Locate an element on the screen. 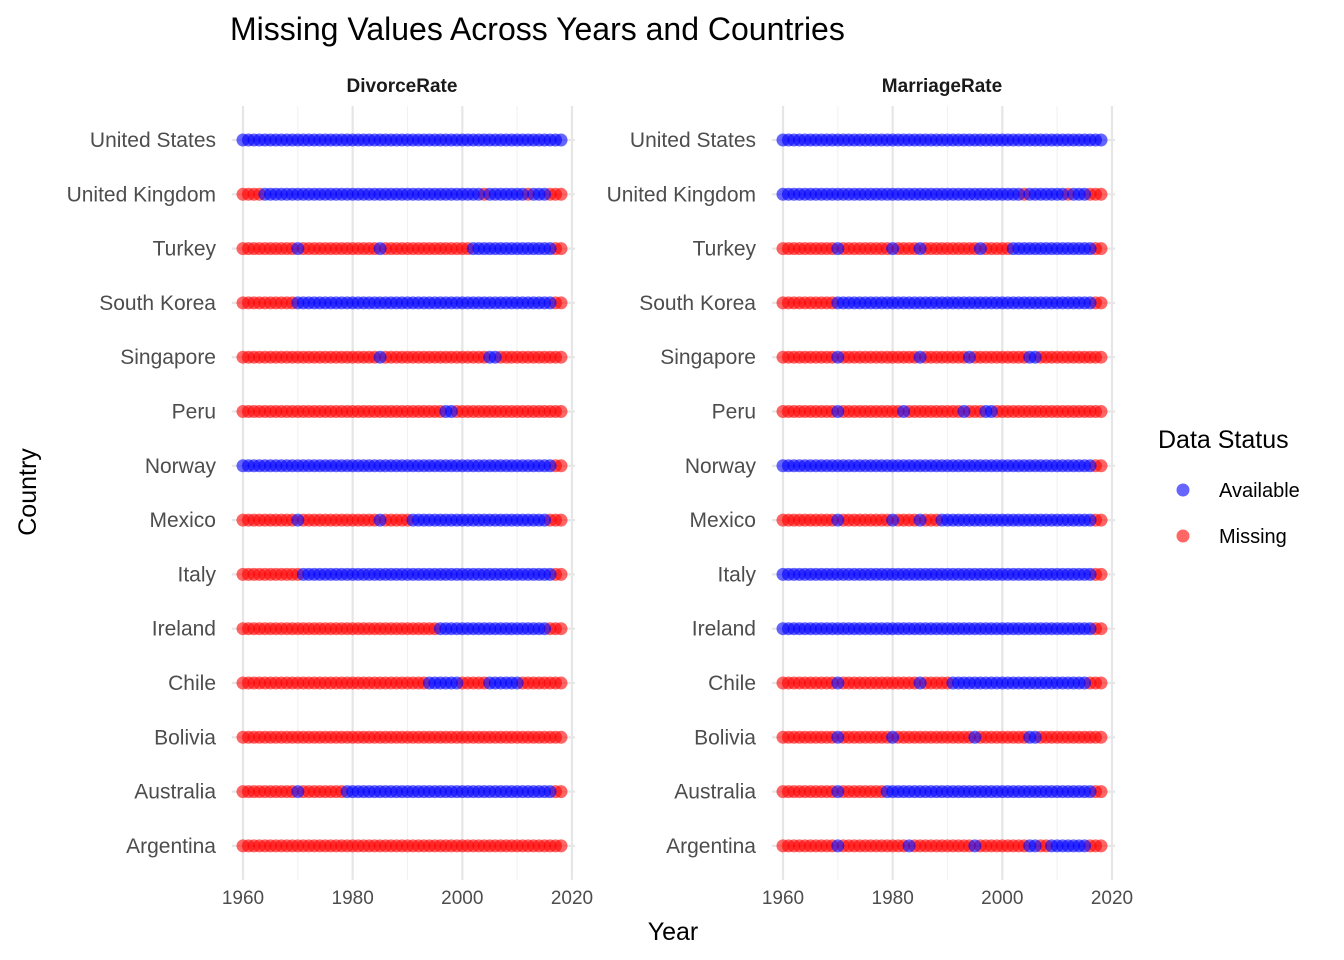 This screenshot has height=960, width=1344. facet-label: MarriageRate is located at coordinates (942, 86).